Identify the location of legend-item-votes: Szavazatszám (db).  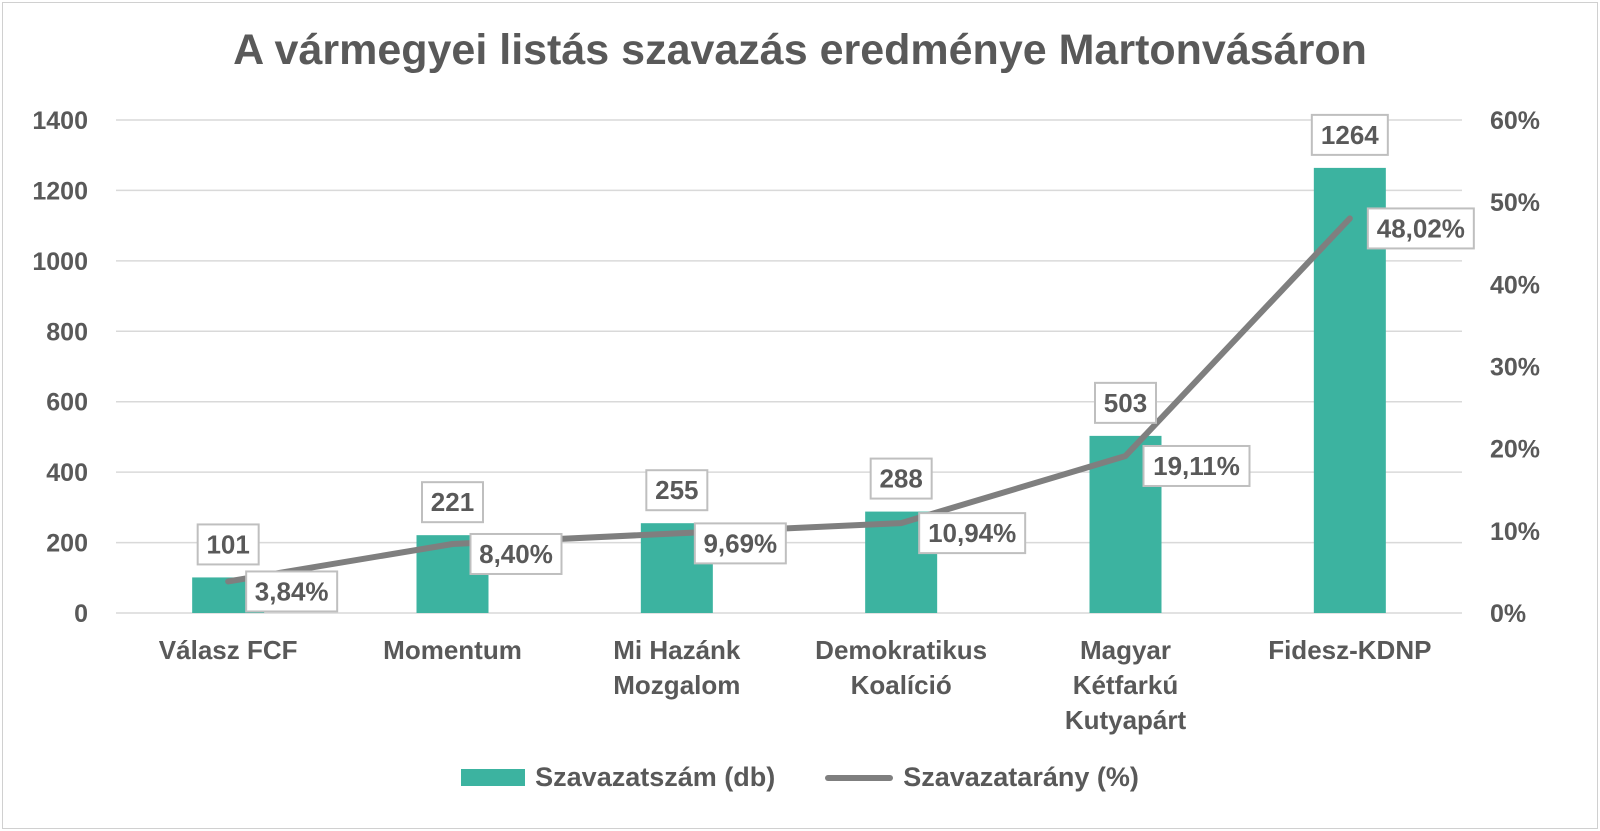
(618, 777).